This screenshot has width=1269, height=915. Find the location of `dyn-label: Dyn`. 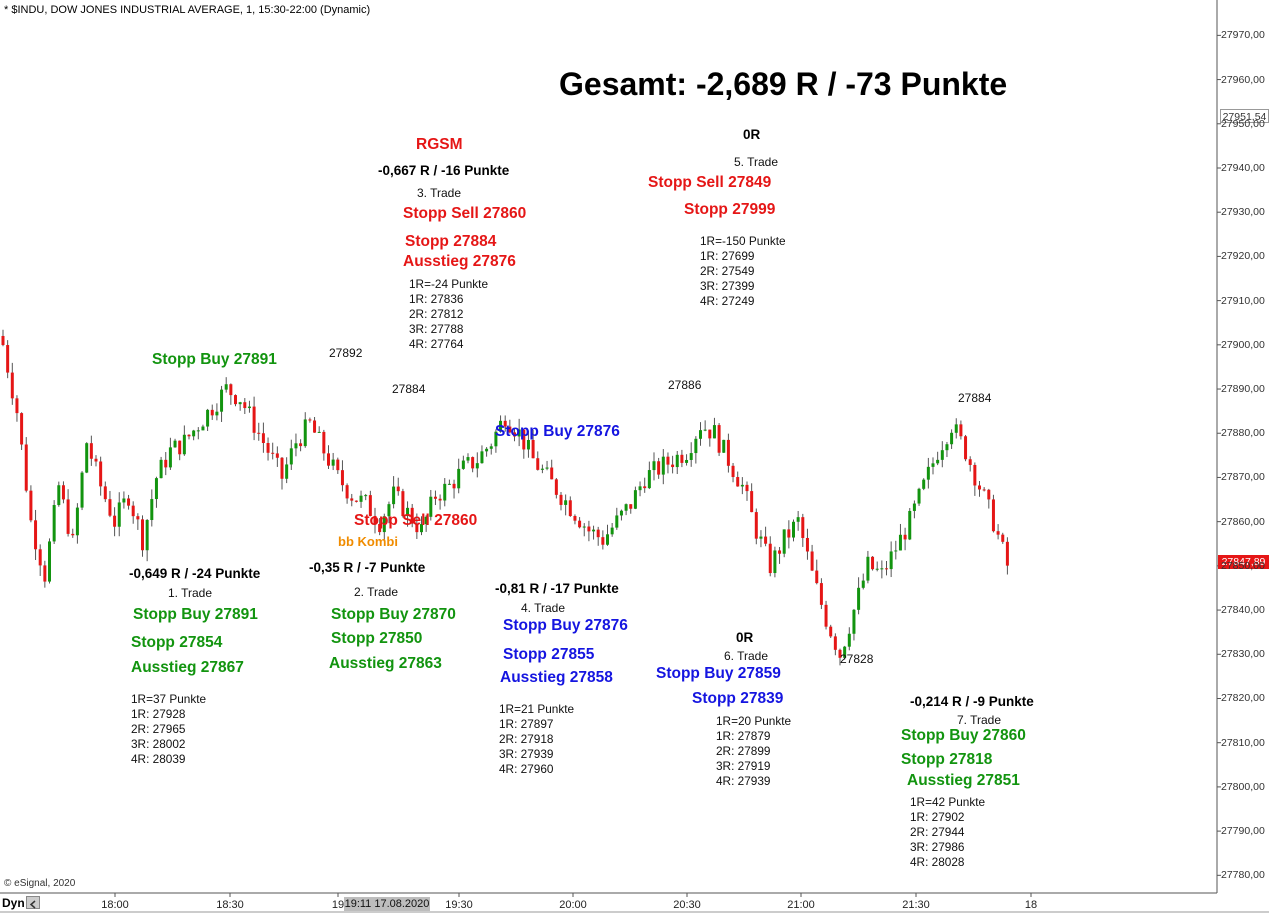

dyn-label: Dyn is located at coordinates (13, 903).